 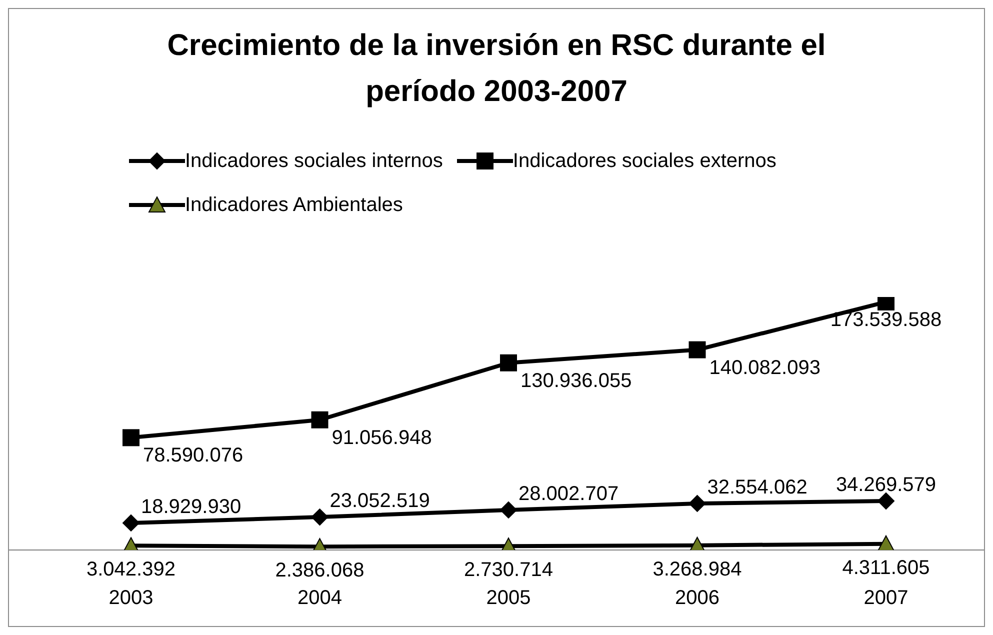 What do you see at coordinates (757, 487) in the screenshot?
I see `data-label: 32.554.062` at bounding box center [757, 487].